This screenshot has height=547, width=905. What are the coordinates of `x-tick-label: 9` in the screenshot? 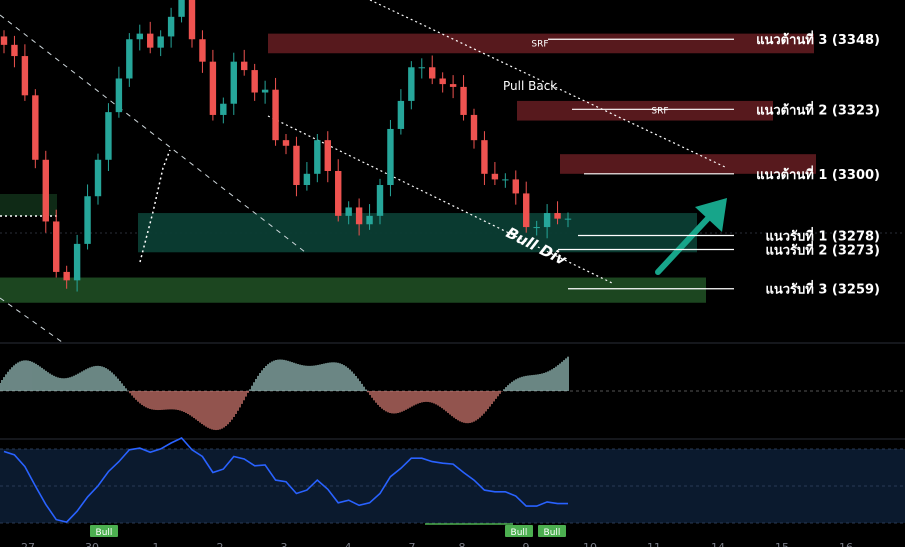 It's located at (526, 544).